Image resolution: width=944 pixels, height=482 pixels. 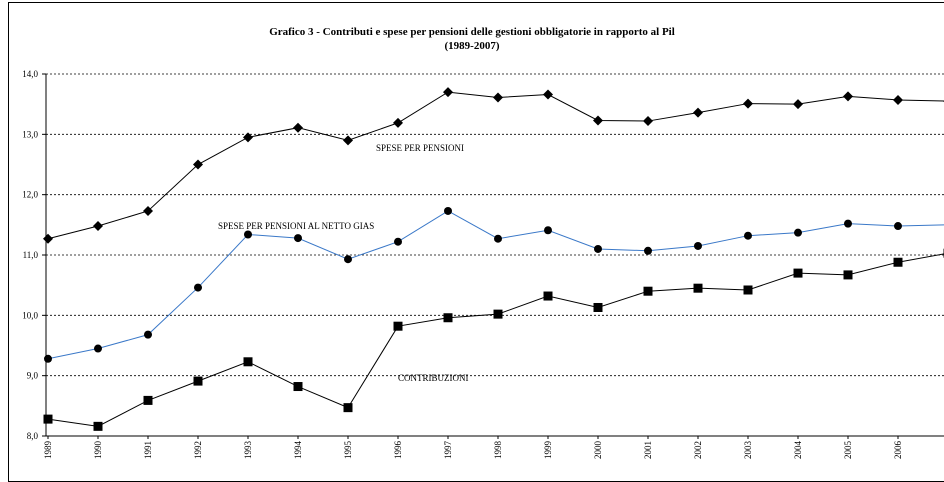 I want to click on series-label: CONTRIBUZIONI, so click(x=433, y=378).